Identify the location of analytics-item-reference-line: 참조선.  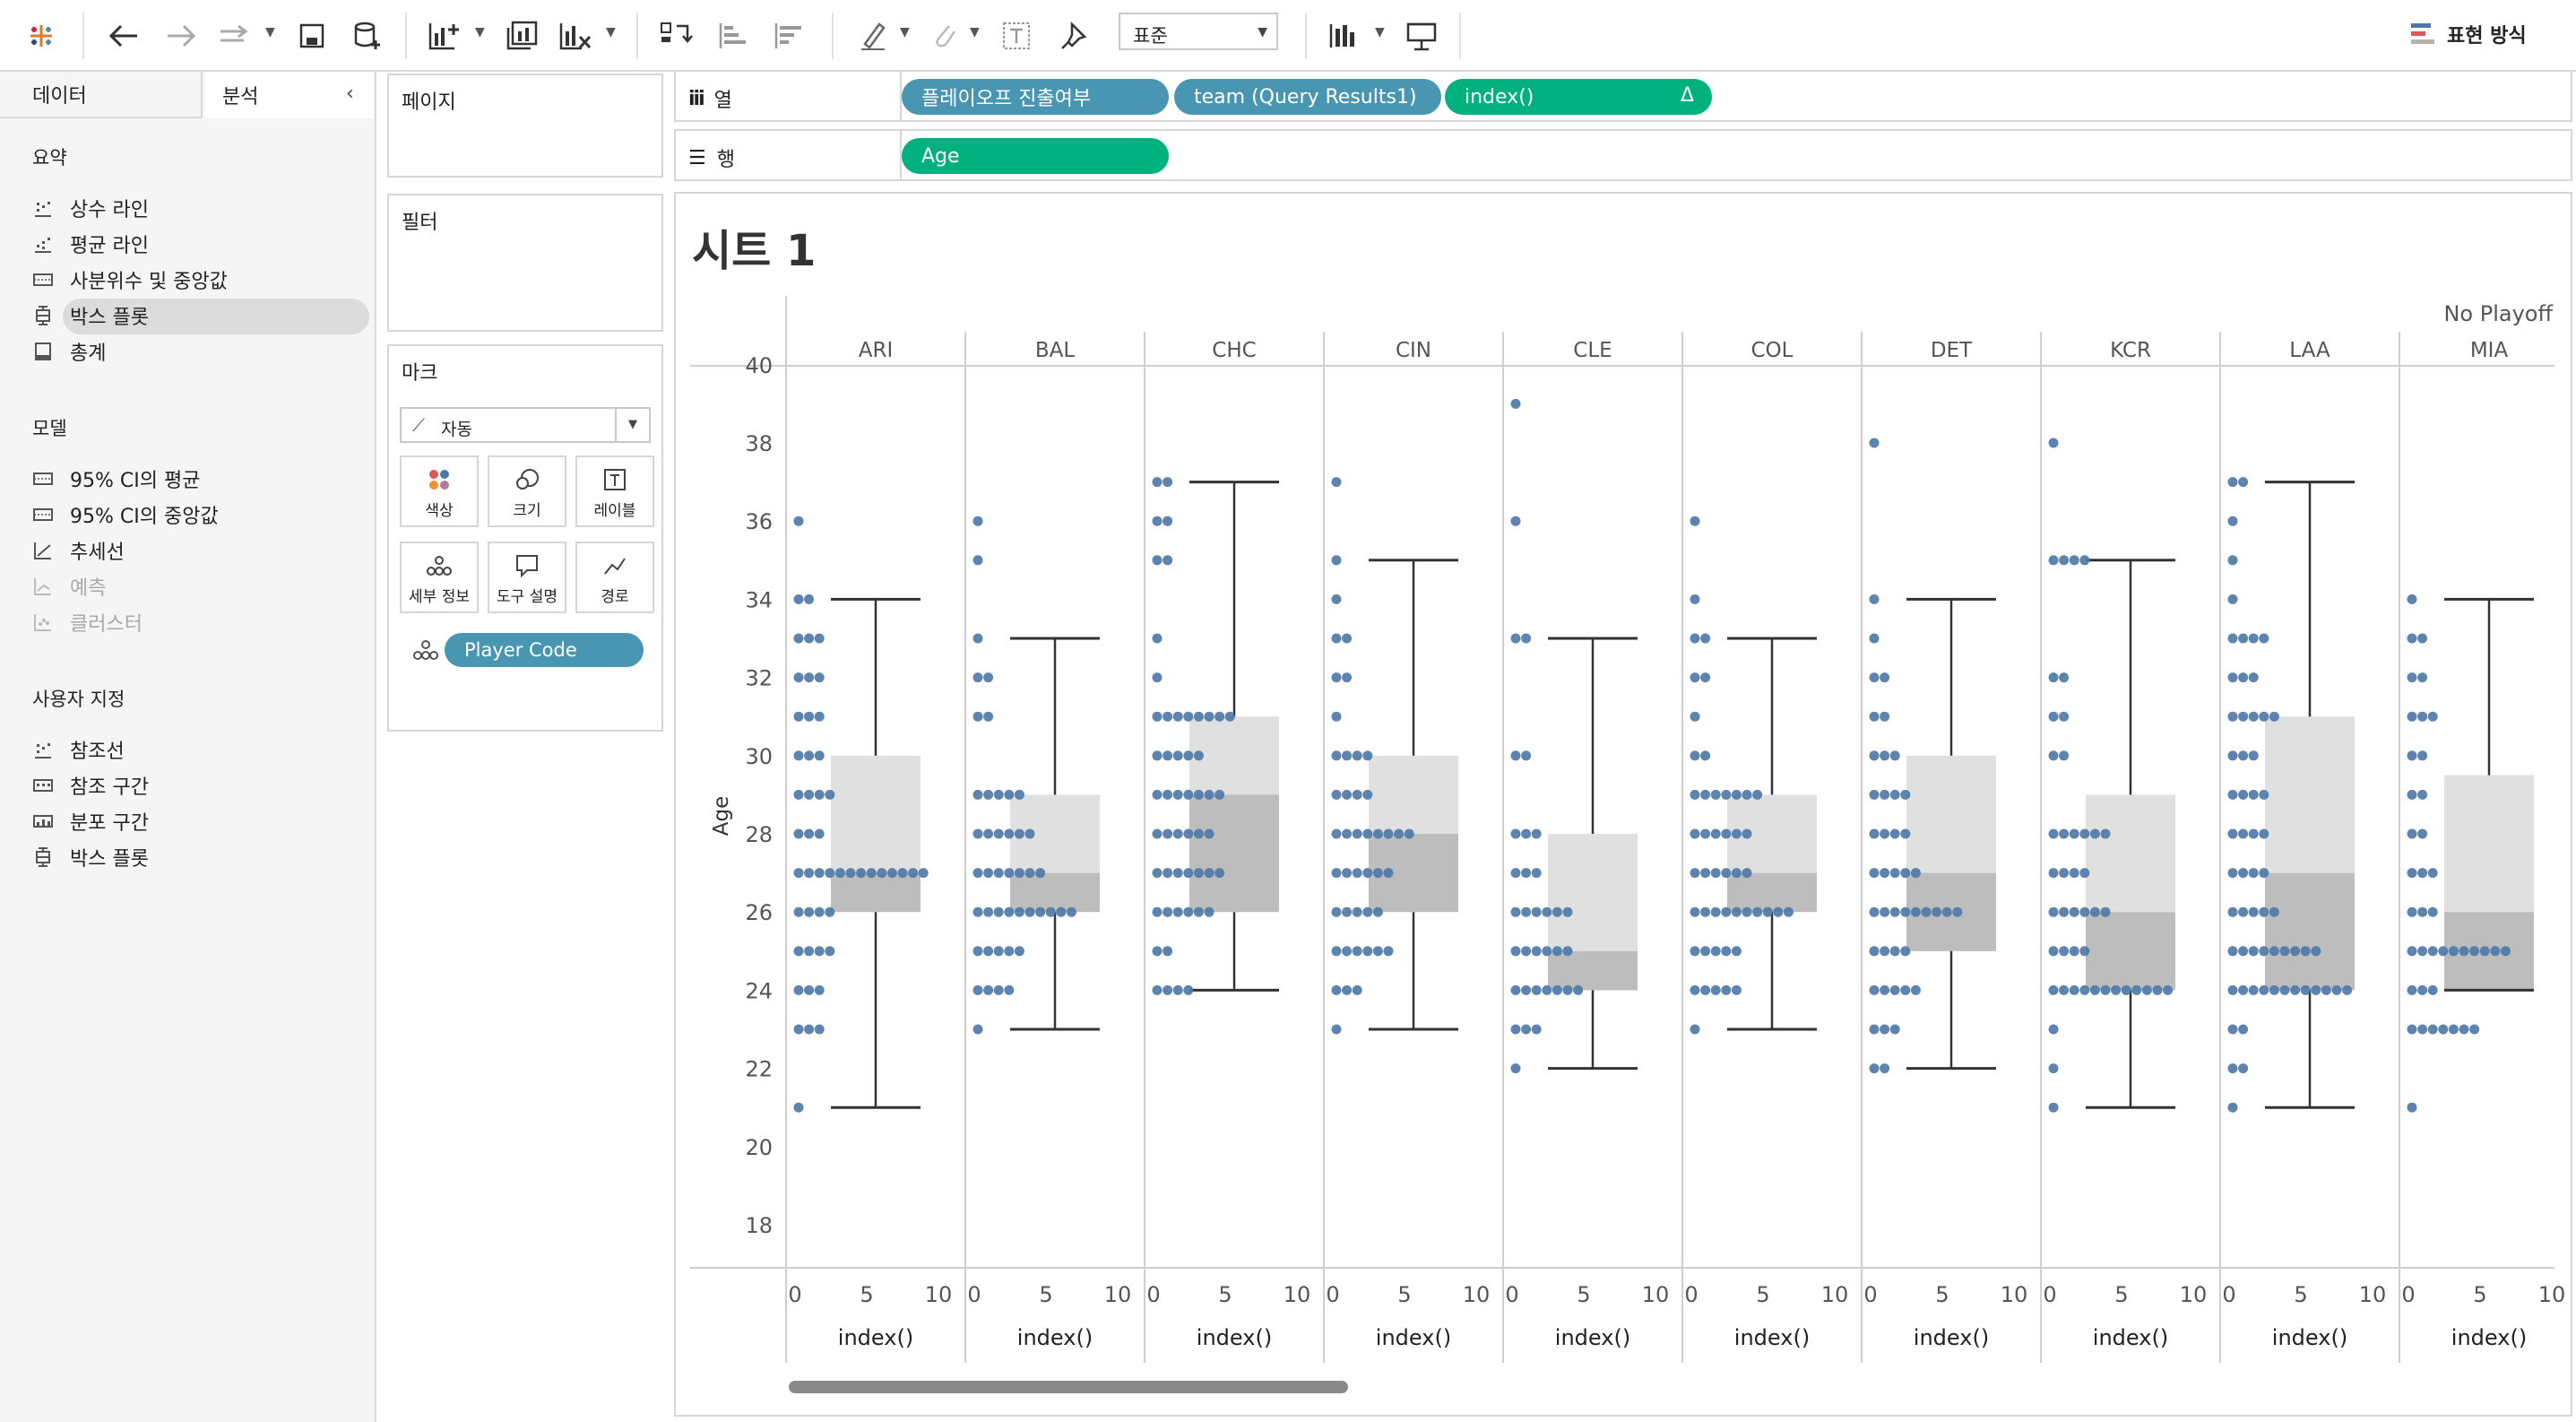
(78, 749).